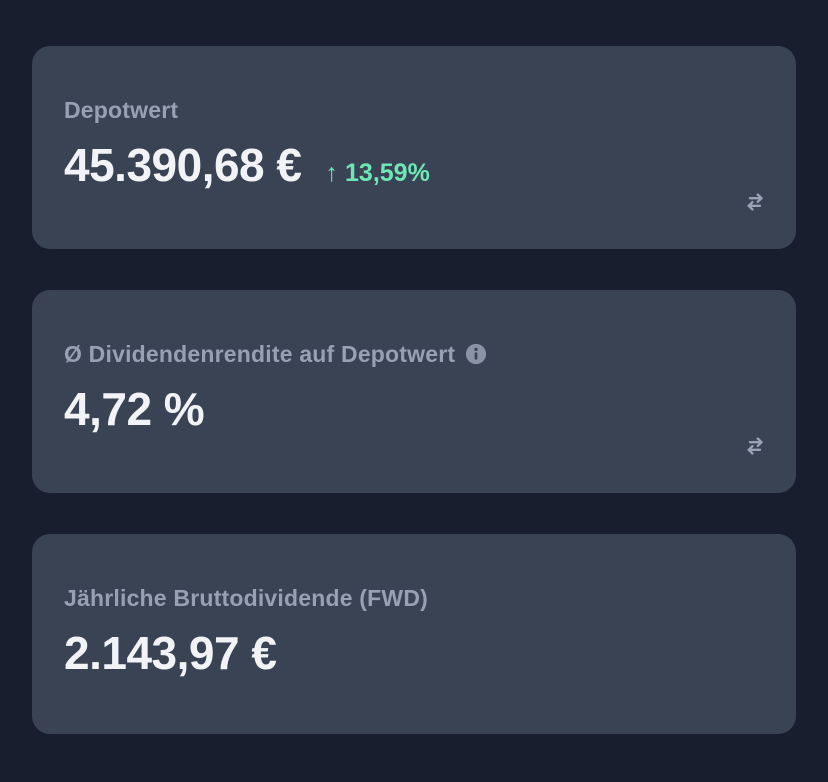 Image resolution: width=828 pixels, height=782 pixels. What do you see at coordinates (183, 165) in the screenshot?
I see `card-depotwert-value: 45.390,68 €` at bounding box center [183, 165].